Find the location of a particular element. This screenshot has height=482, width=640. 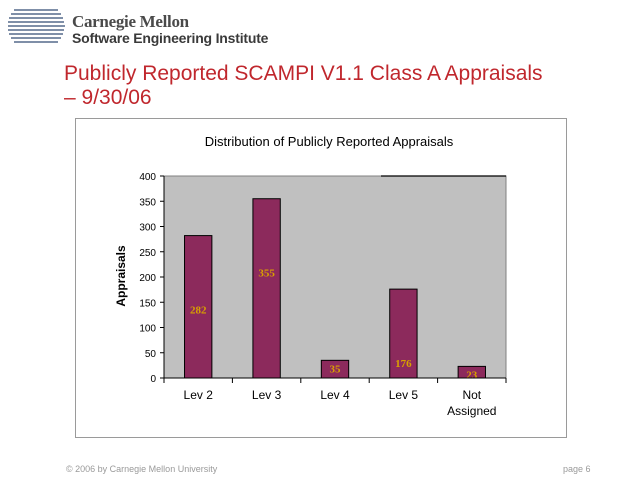

y-tick-label: 400 is located at coordinates (147, 177).